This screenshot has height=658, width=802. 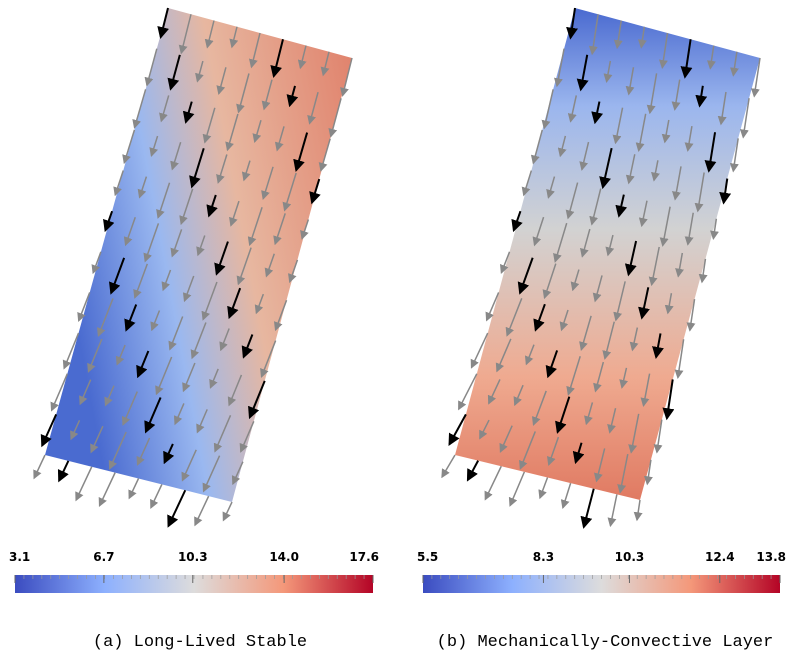 I want to click on colorbar-tick-label: 3.1, so click(x=19, y=557).